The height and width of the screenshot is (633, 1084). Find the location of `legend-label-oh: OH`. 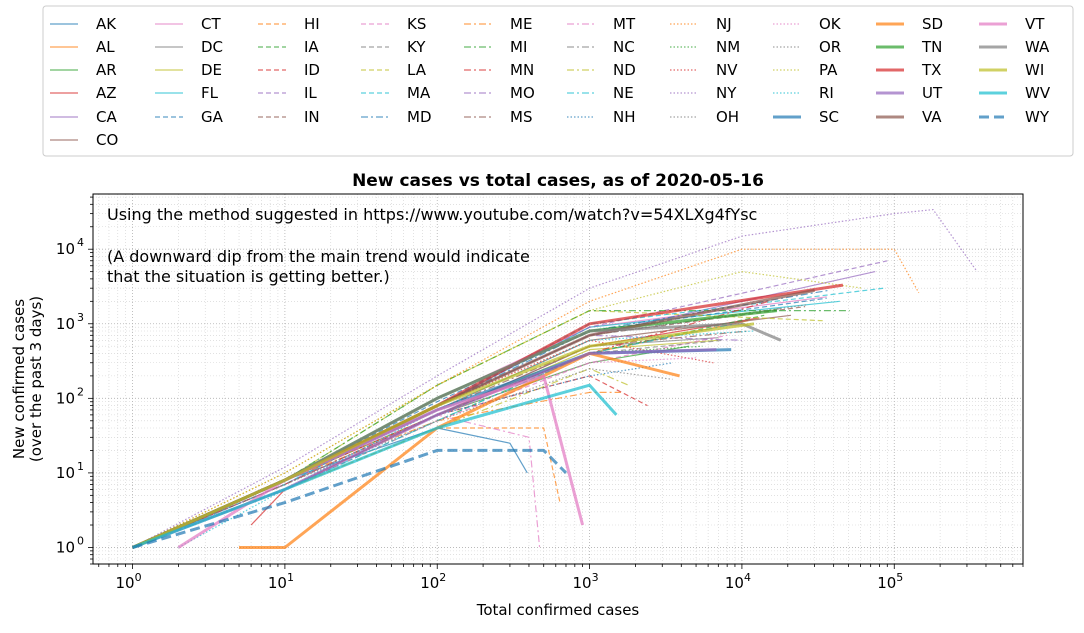

legend-label-oh: OH is located at coordinates (727, 117).